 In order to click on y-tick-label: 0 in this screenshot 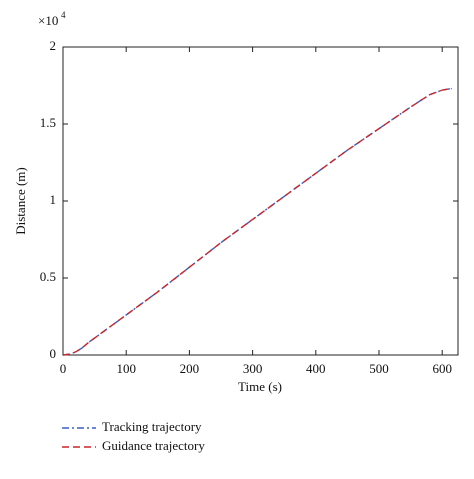, I will do `click(53, 353)`.